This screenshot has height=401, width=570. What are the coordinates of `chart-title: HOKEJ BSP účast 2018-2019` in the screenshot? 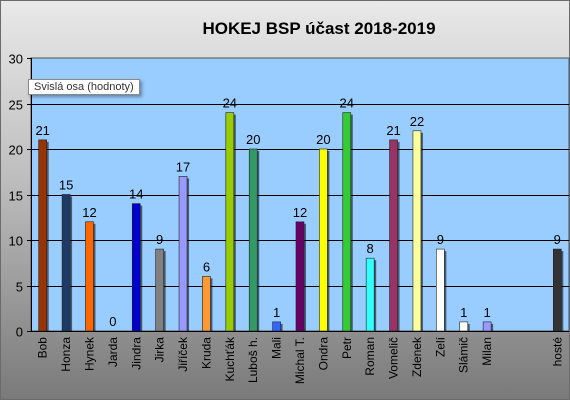 It's located at (318, 28).